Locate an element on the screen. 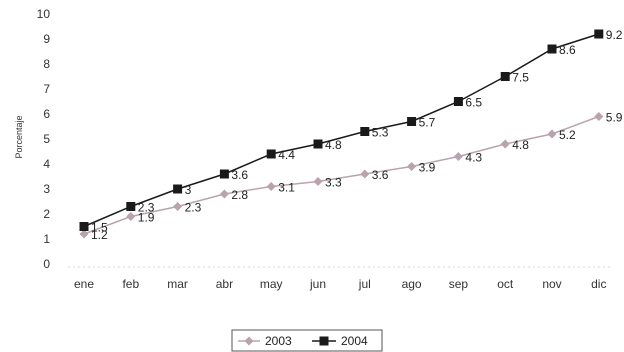 The image size is (624, 352). x-tick-label-abr: abr is located at coordinates (224, 284).